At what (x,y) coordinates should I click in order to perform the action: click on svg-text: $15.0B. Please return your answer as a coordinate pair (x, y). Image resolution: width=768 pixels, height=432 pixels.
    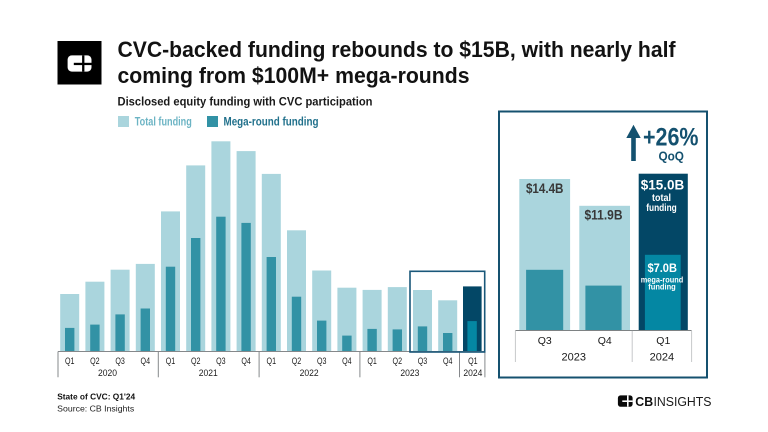
    Looking at the image, I should click on (663, 184).